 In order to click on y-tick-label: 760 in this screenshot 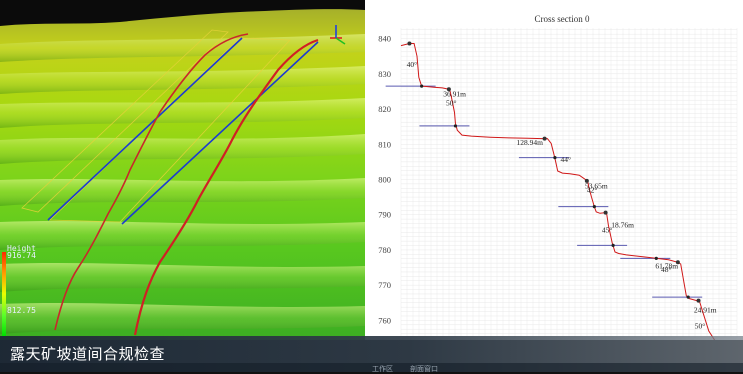, I will do `click(384, 320)`.